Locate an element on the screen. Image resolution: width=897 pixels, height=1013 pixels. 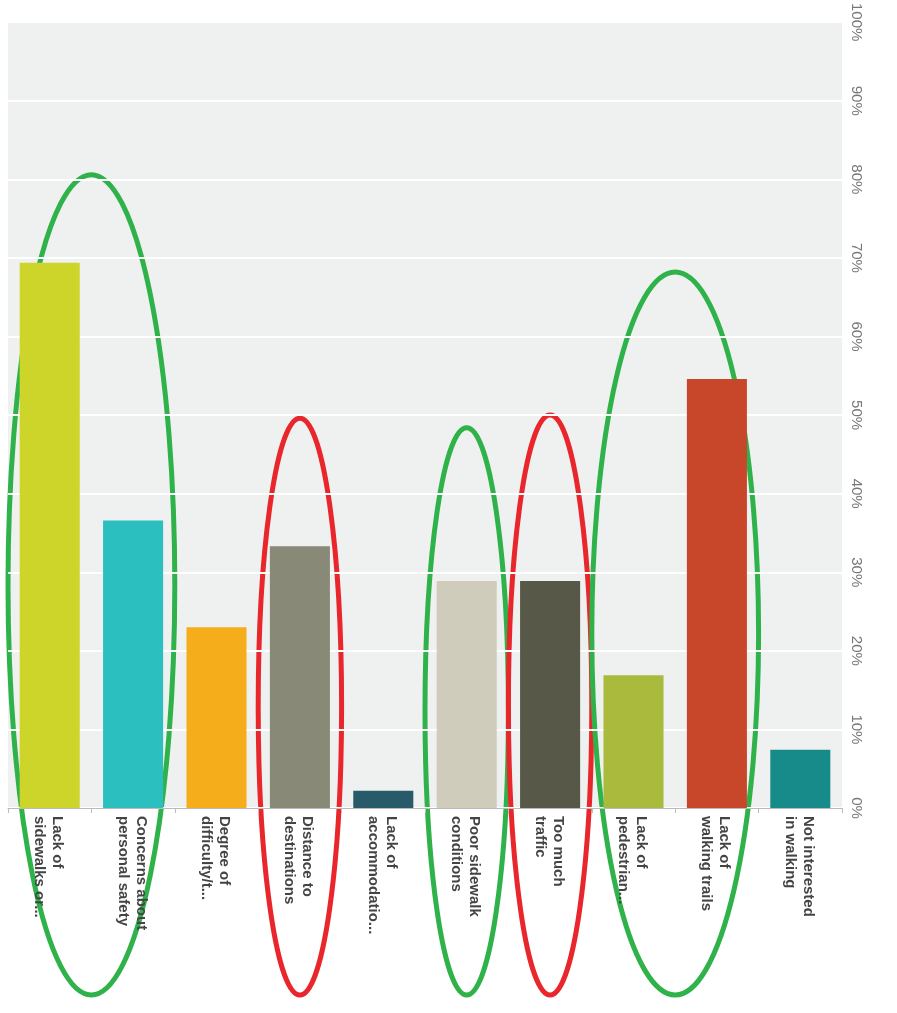
y-tick-label: 40% is located at coordinates (857, 493).